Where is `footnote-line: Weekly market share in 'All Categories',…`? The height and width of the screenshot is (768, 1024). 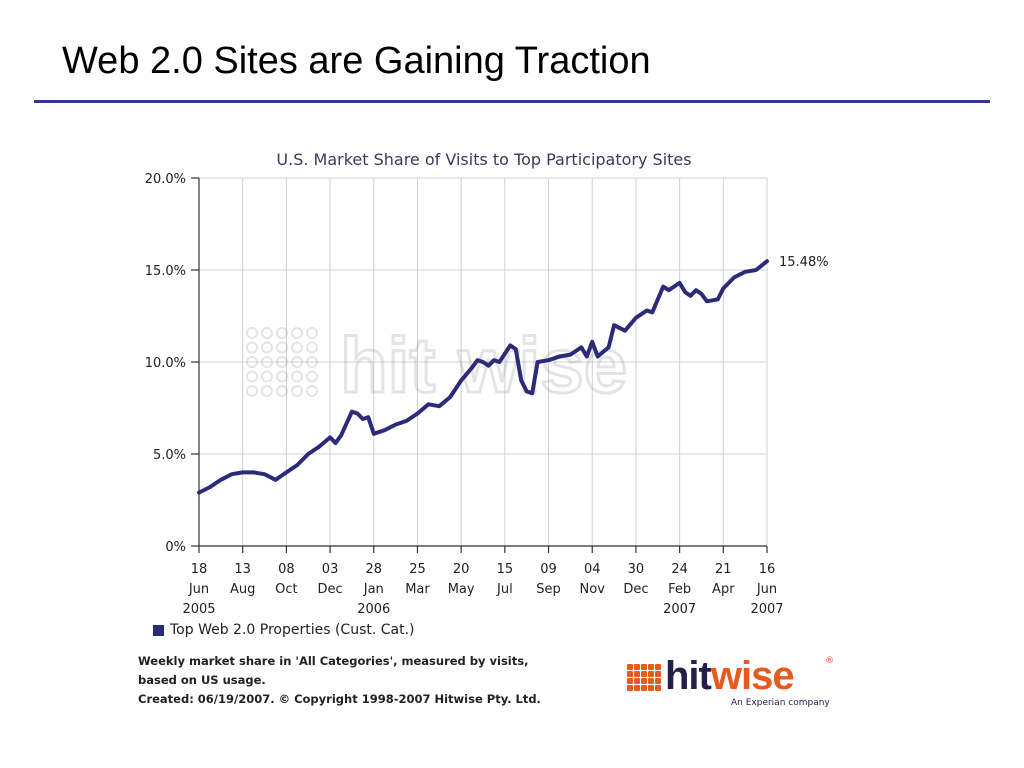 footnote-line: Weekly market share in 'All Categories',… is located at coordinates (333, 661).